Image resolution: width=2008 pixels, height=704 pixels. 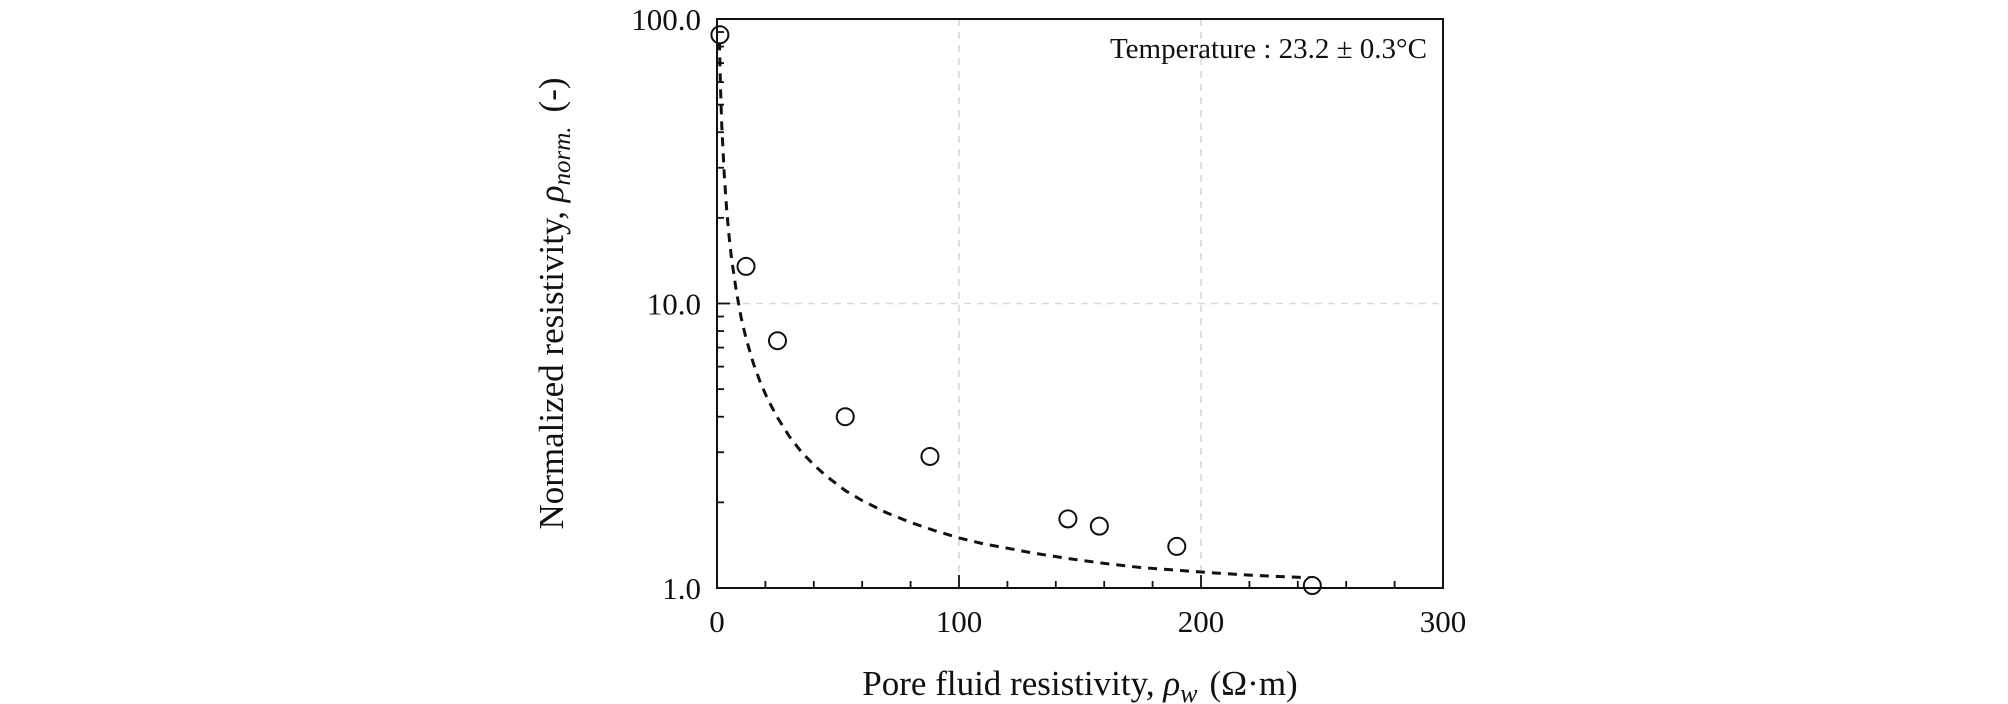 What do you see at coordinates (717, 621) in the screenshot?
I see `x-tick-label: 0` at bounding box center [717, 621].